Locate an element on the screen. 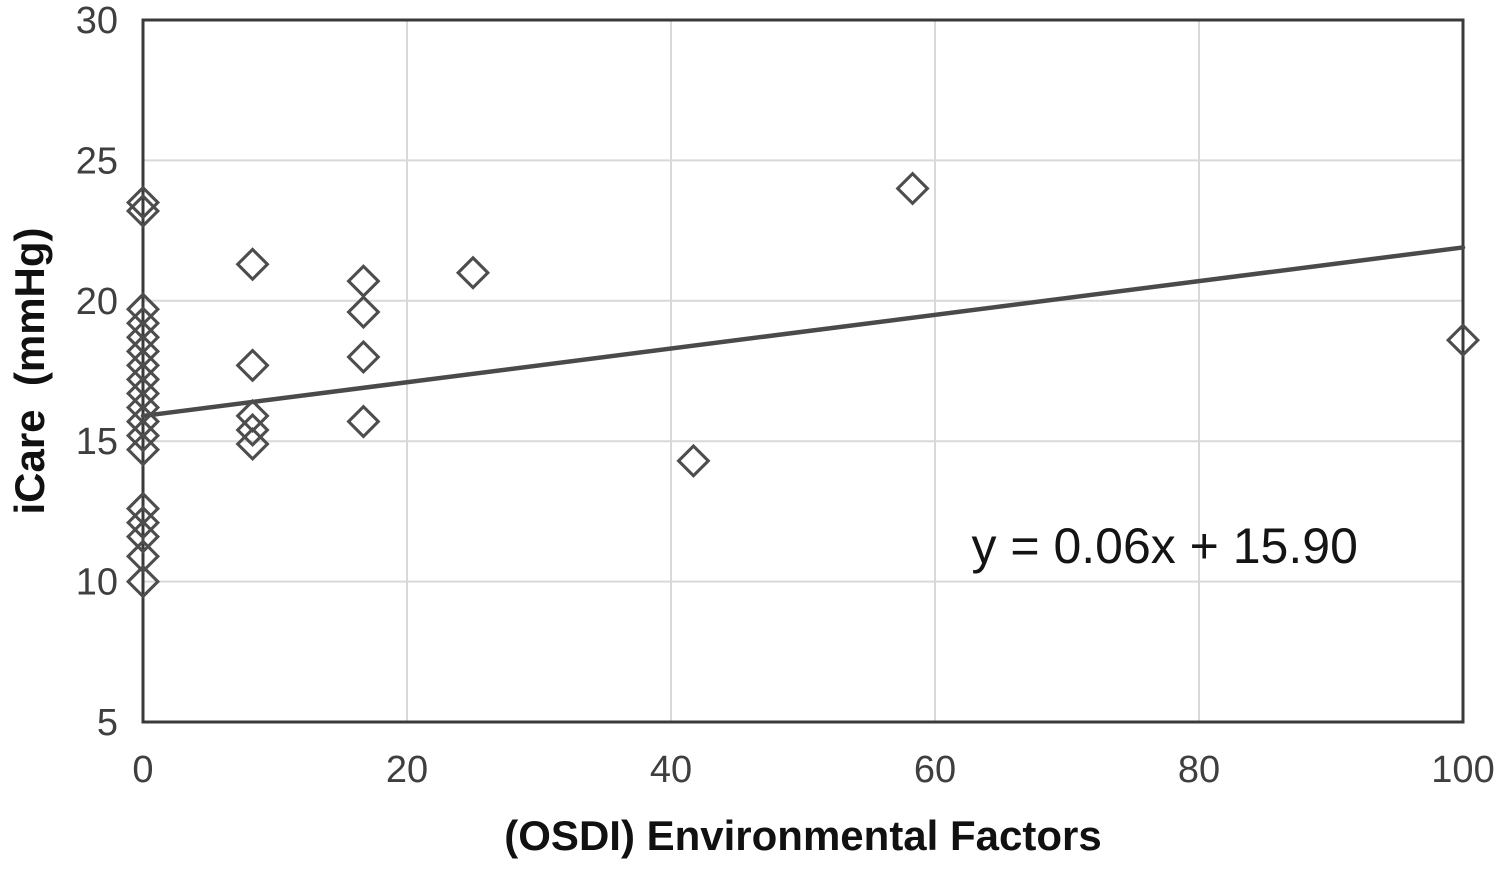 The width and height of the screenshot is (1500, 873). x-tick-label: 80 is located at coordinates (1199, 770).